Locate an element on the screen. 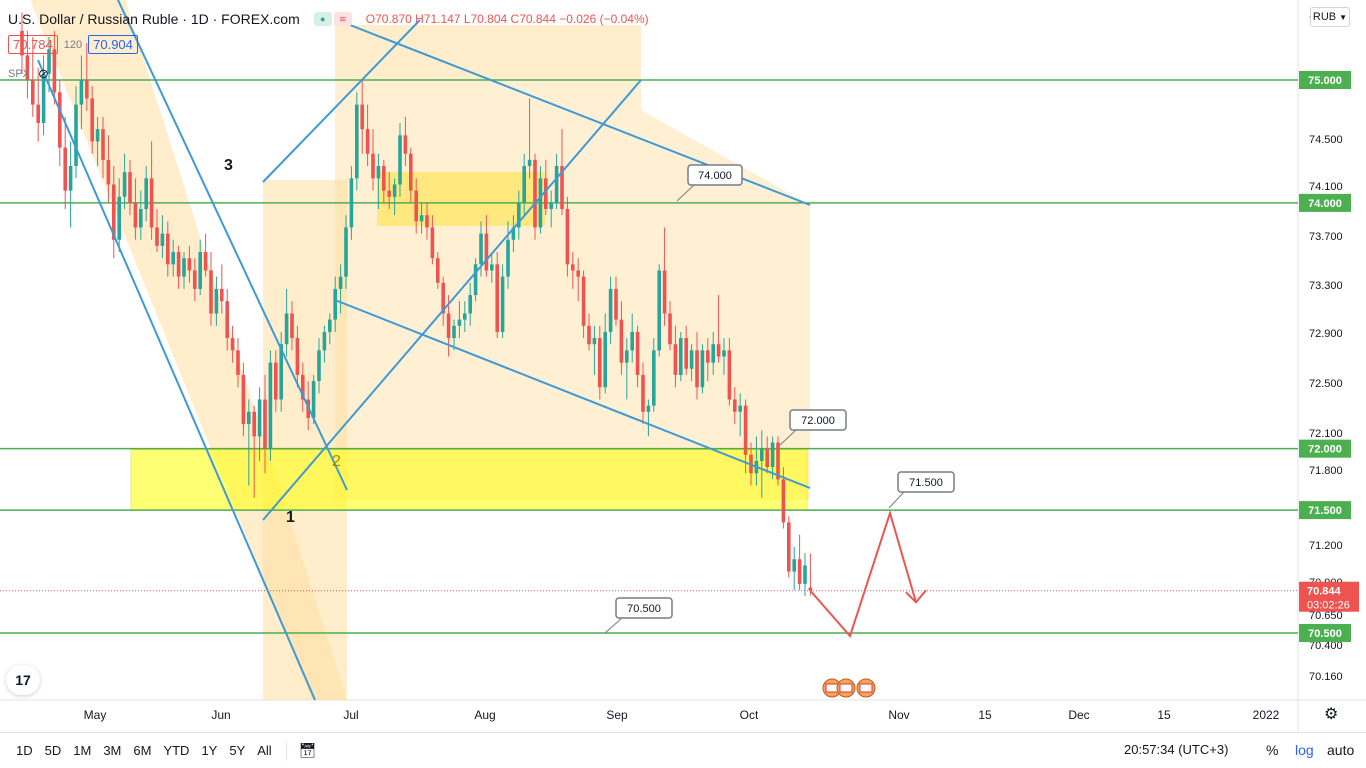 This screenshot has width=1366, height=768. tf-1d-button: 1D is located at coordinates (24, 750).